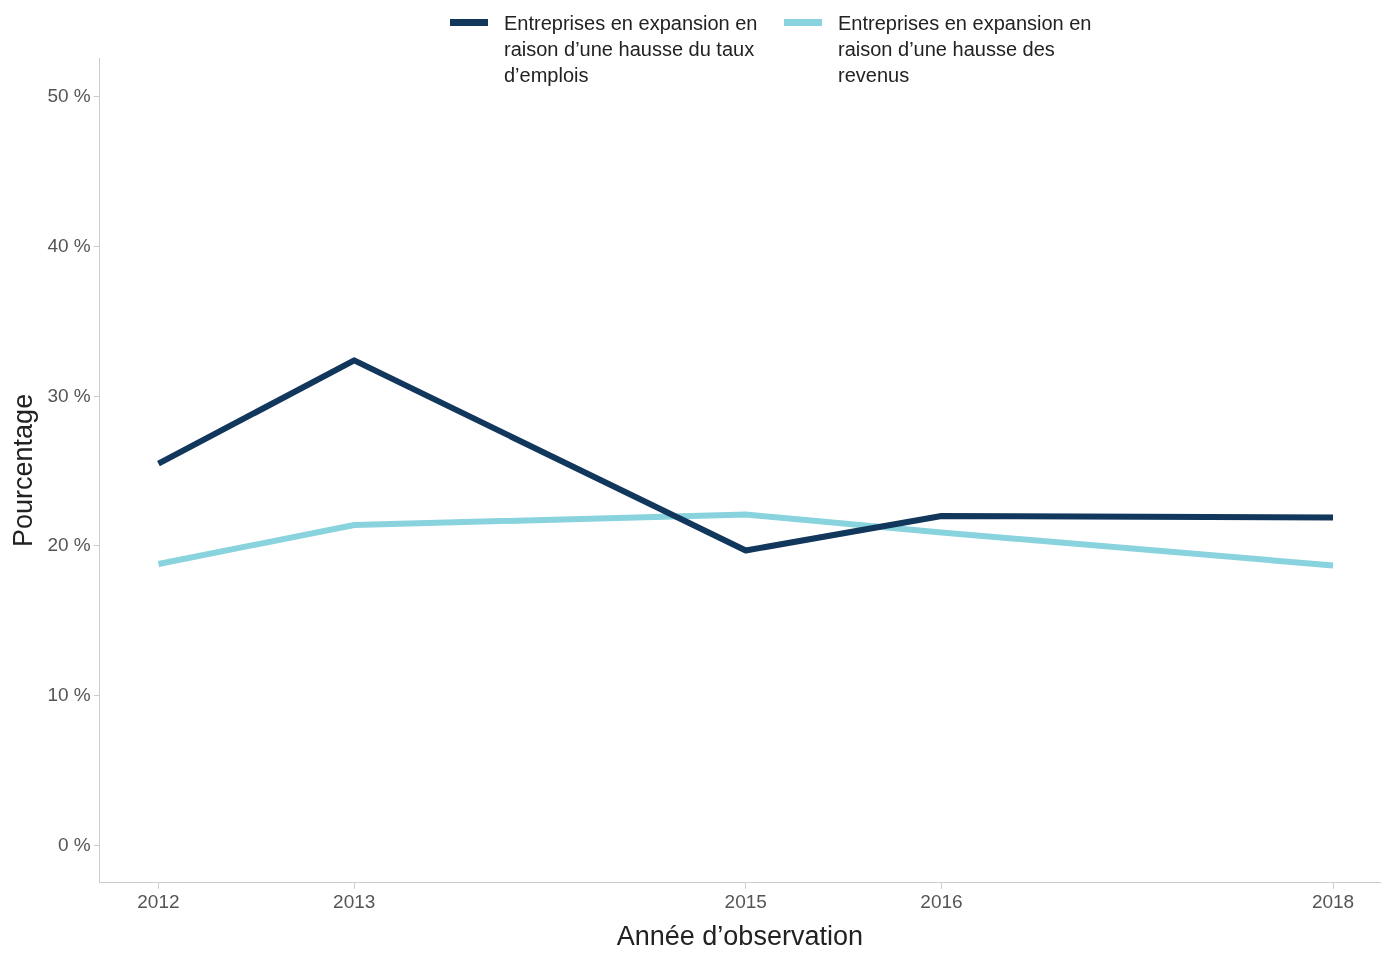  What do you see at coordinates (941, 902) in the screenshot?
I see `x-tick-label: 2016` at bounding box center [941, 902].